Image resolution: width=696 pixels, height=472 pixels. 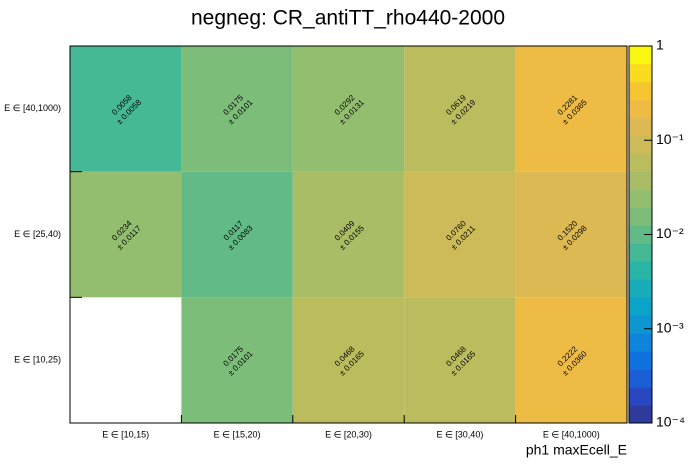 I want to click on x-tick-label: E ∈ [15,20), so click(x=237, y=434).